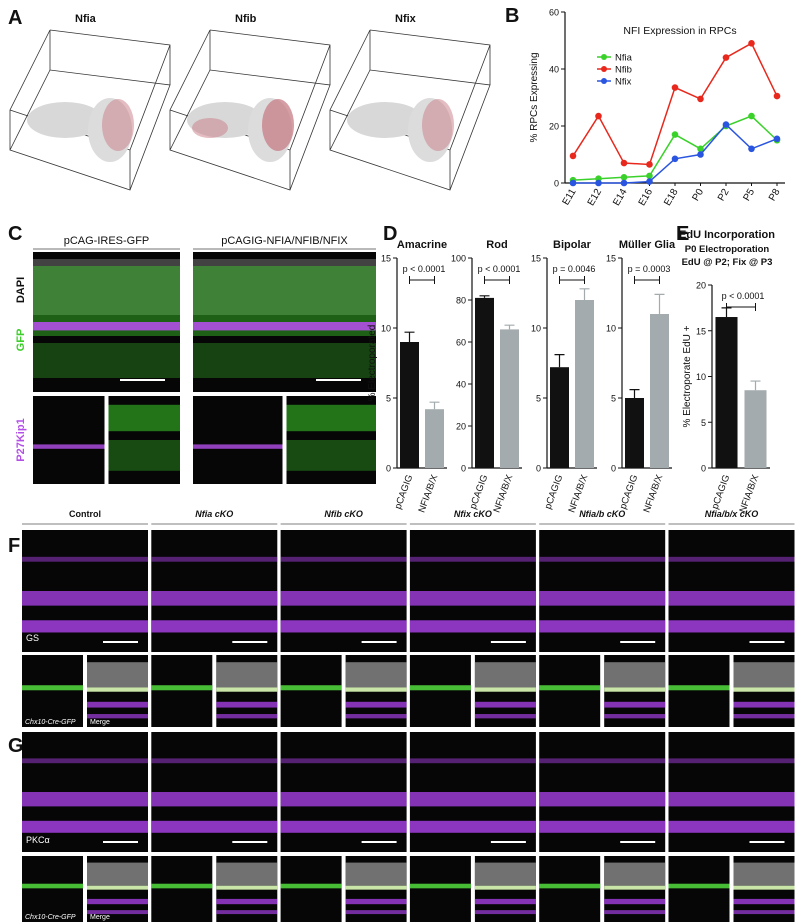 Image resolution: width=800 pixels, height=924 pixels. I want to click on chart-title: NFI Expression in RPCs, so click(679, 31).